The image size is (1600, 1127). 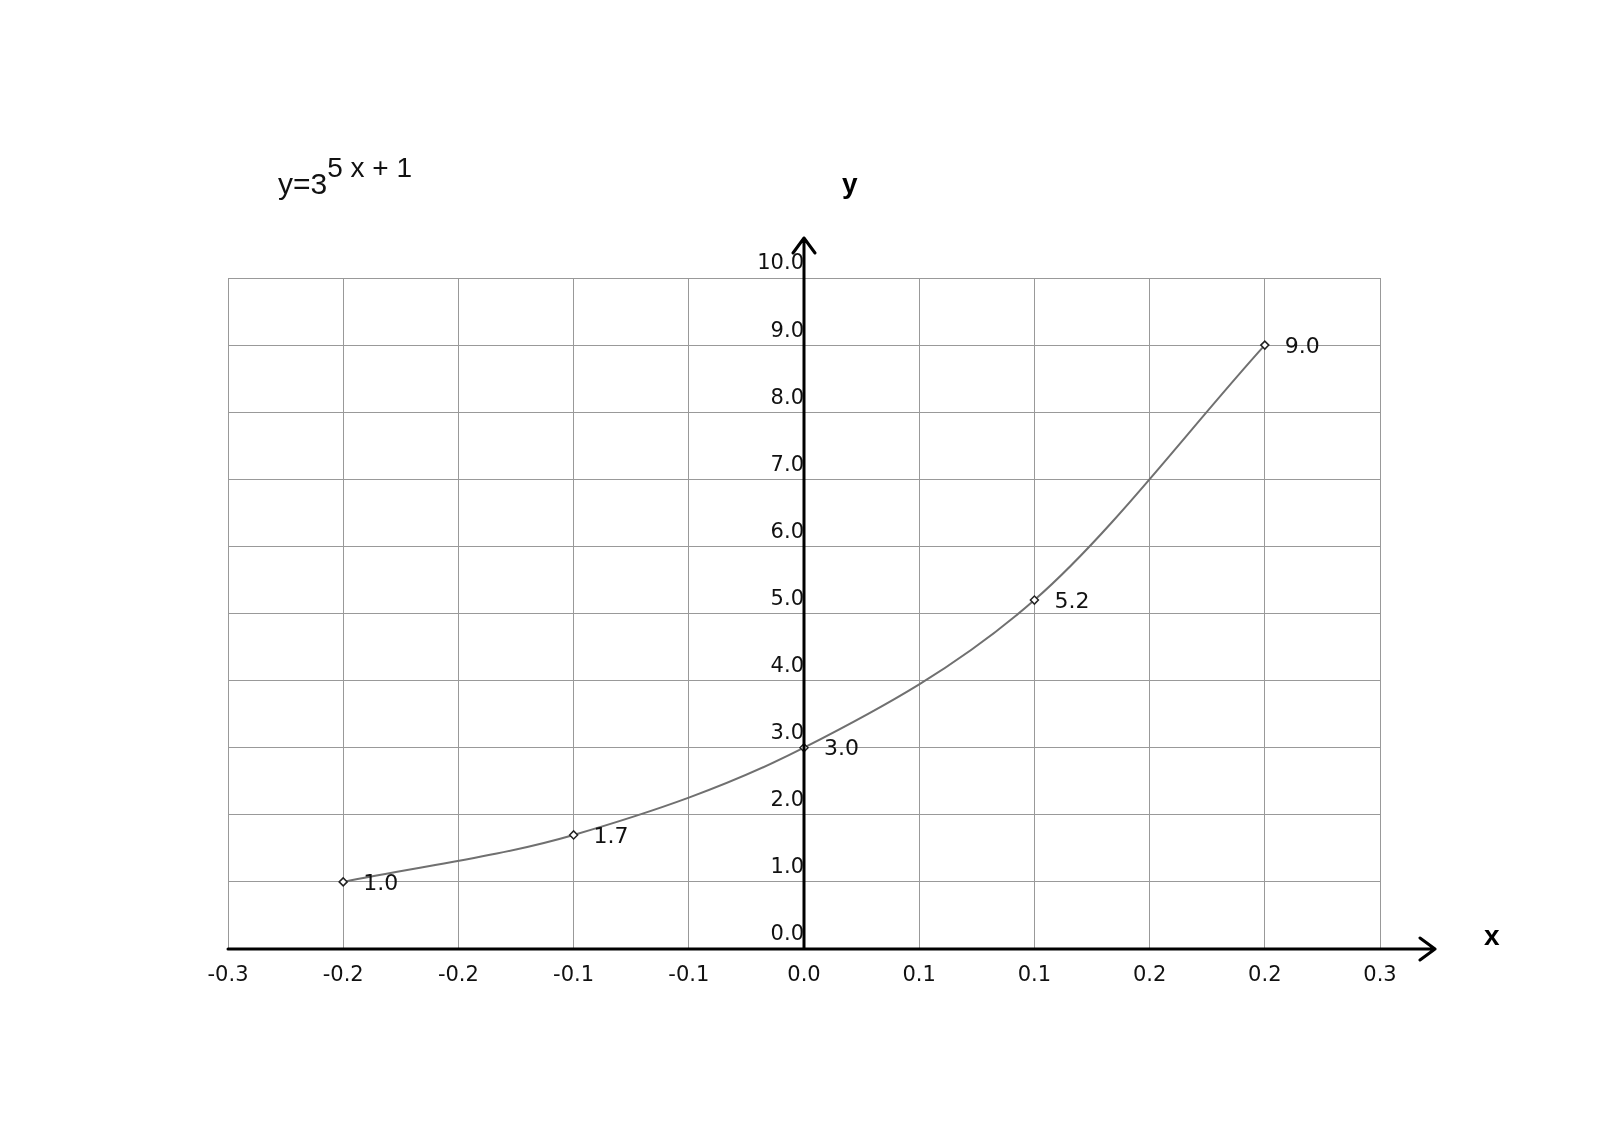 What do you see at coordinates (1492, 936) in the screenshot?
I see `x-axis-title: x` at bounding box center [1492, 936].